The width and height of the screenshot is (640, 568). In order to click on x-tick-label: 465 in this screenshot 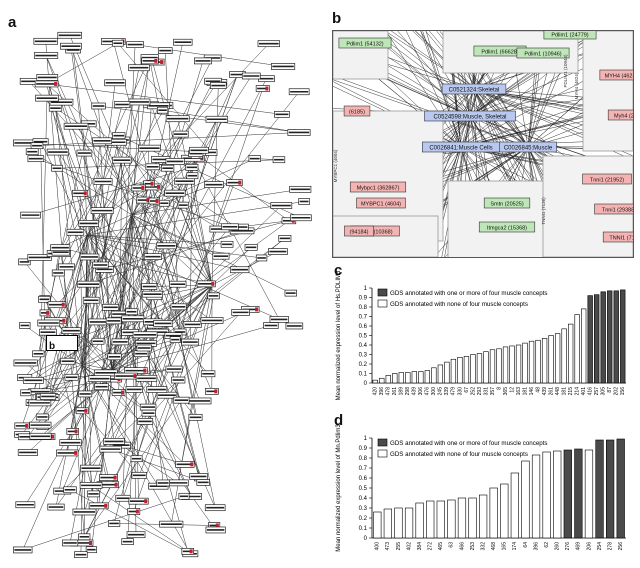, I will do `click(441, 546)`.